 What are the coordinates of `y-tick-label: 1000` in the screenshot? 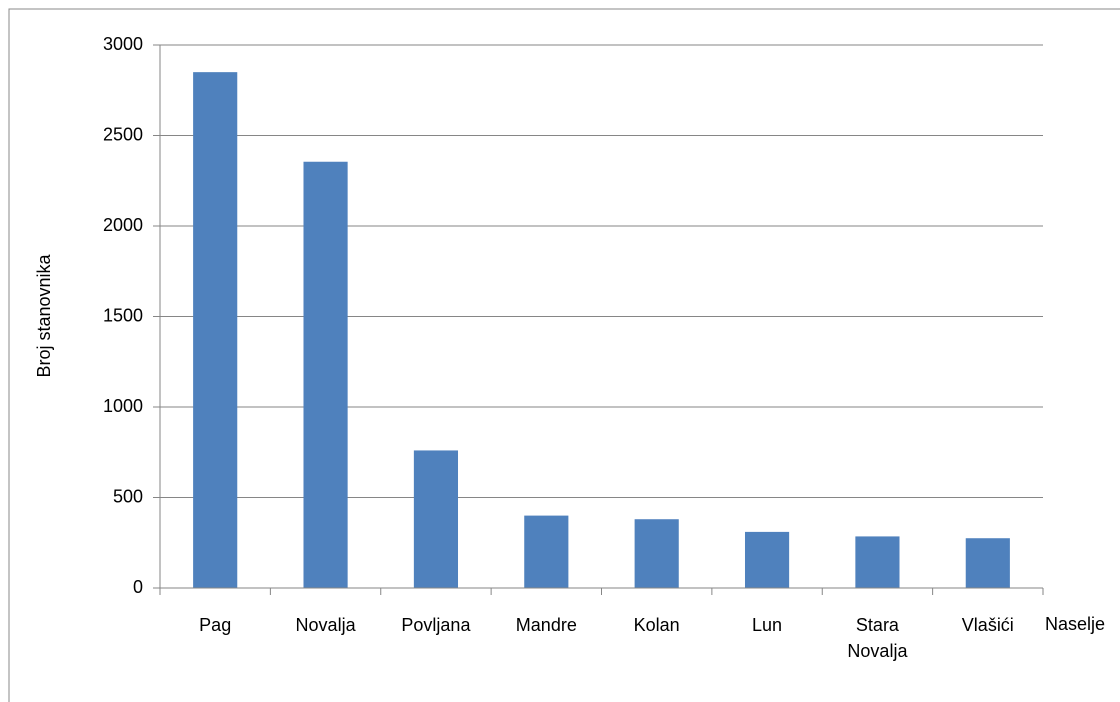 It's located at (123, 406).